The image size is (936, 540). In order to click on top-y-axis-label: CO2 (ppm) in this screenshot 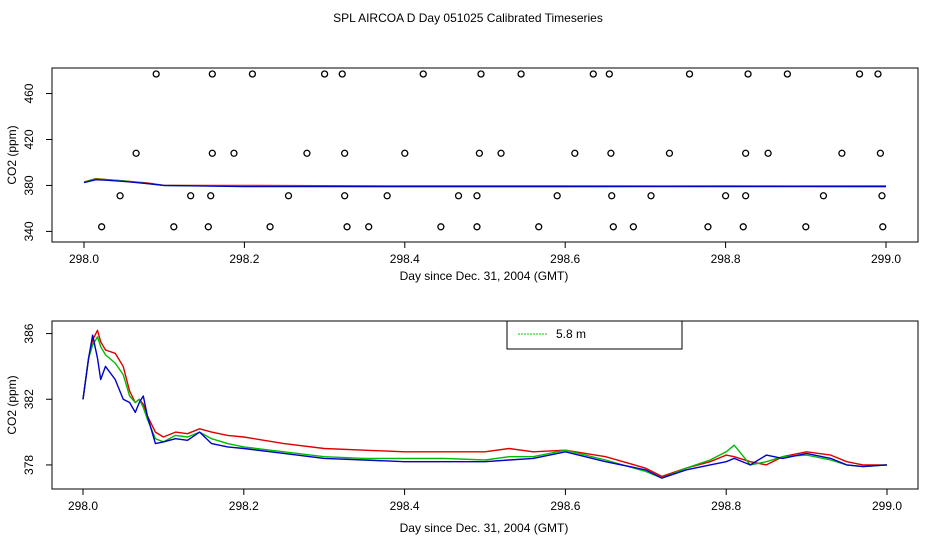, I will do `click(12, 154)`.